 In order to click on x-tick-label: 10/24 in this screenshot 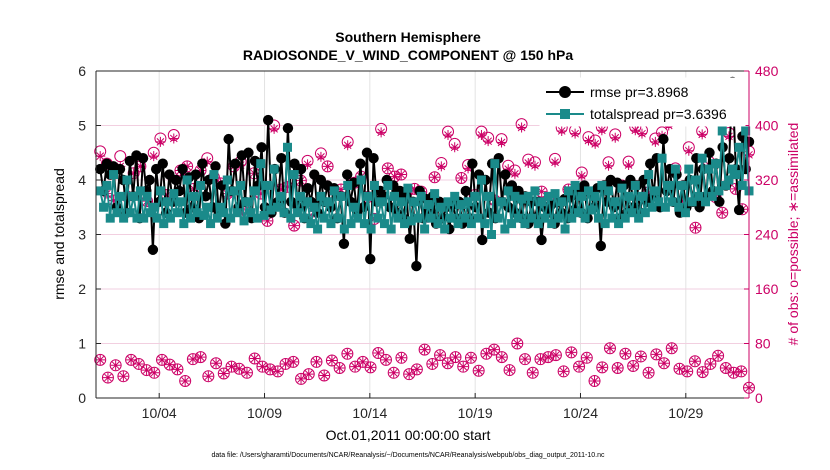, I will do `click(580, 413)`.